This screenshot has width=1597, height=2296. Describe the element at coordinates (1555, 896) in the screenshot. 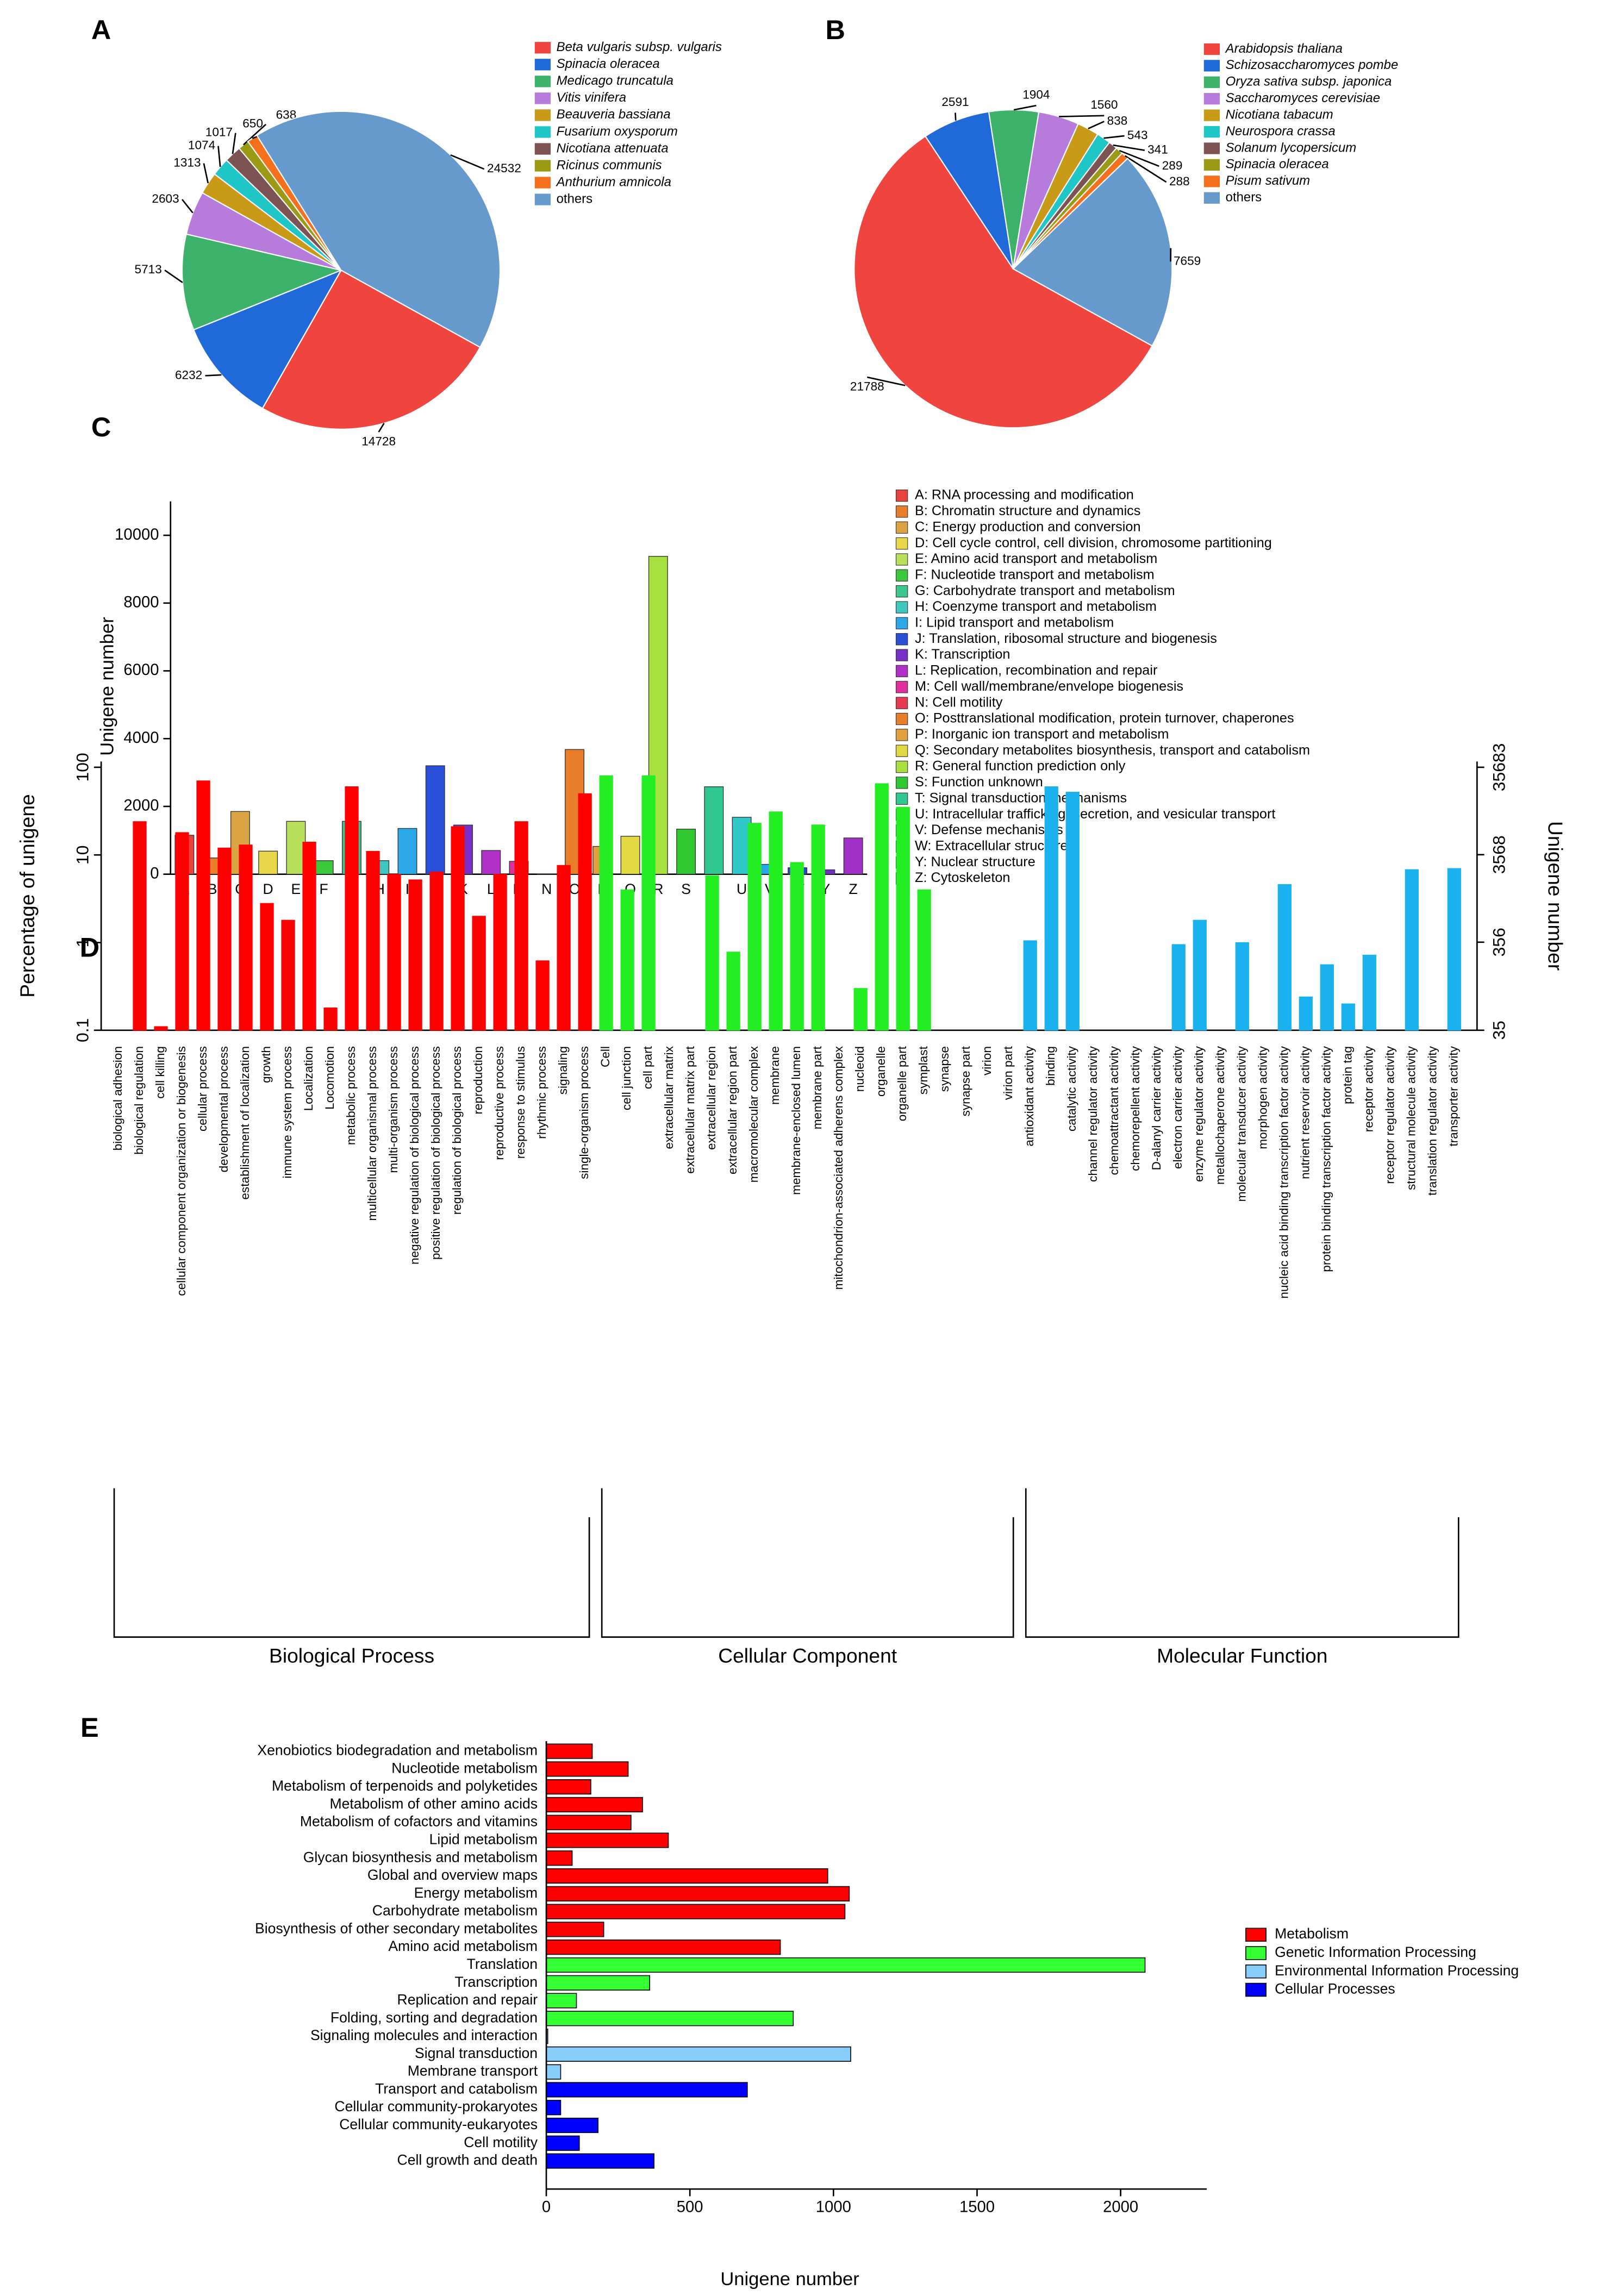

I see `y2-axis-label: Unigene number` at that location.